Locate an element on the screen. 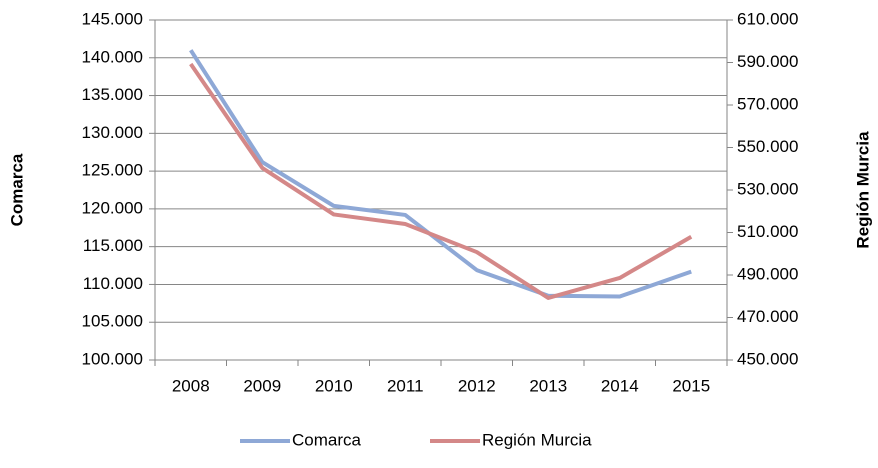  y2-tick-label: 490.000 is located at coordinates (767, 273).